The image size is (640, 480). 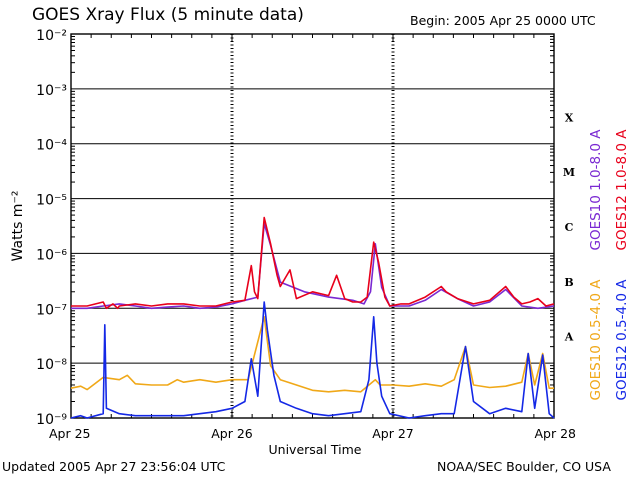 What do you see at coordinates (51, 146) in the screenshot?
I see `y-tick-label: 10⁻⁴` at bounding box center [51, 146].